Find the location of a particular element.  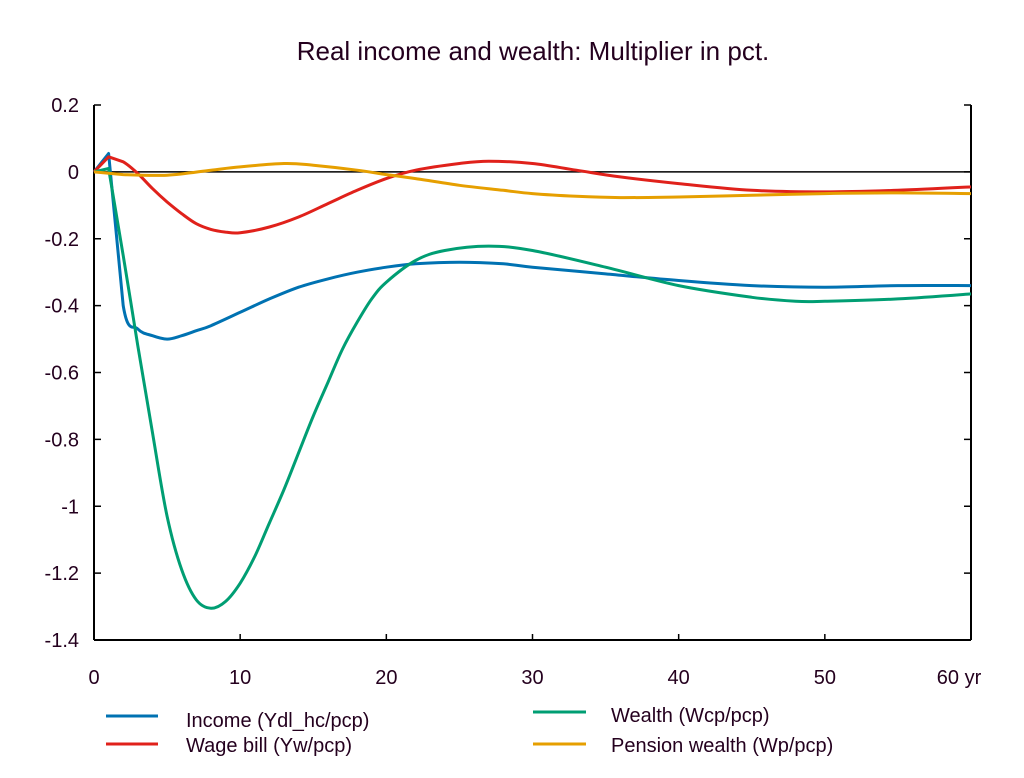

x-tick-label: 30 is located at coordinates (532, 678).